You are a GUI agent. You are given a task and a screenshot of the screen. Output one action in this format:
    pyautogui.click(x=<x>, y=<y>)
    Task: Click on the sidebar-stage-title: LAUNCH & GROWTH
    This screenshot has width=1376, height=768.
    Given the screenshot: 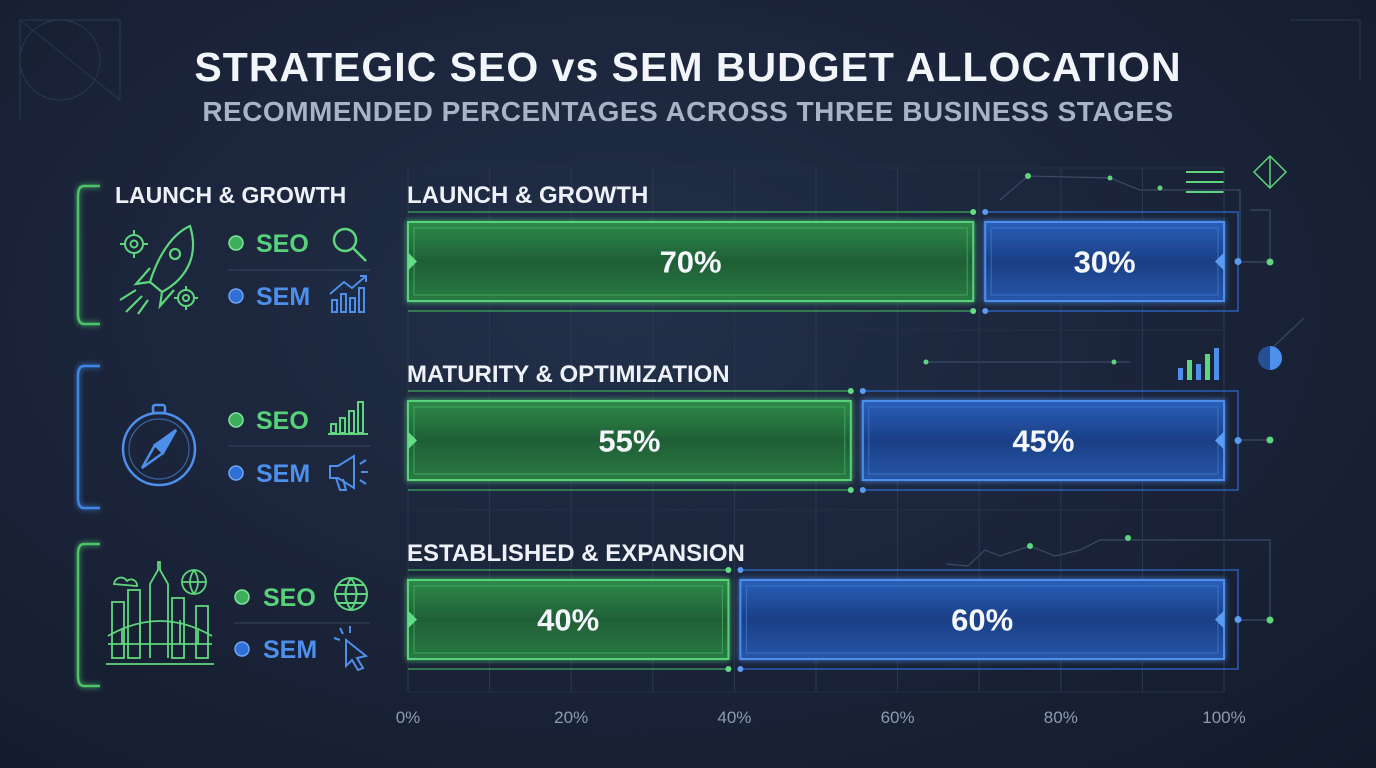 What is the action you would take?
    pyautogui.click(x=230, y=195)
    